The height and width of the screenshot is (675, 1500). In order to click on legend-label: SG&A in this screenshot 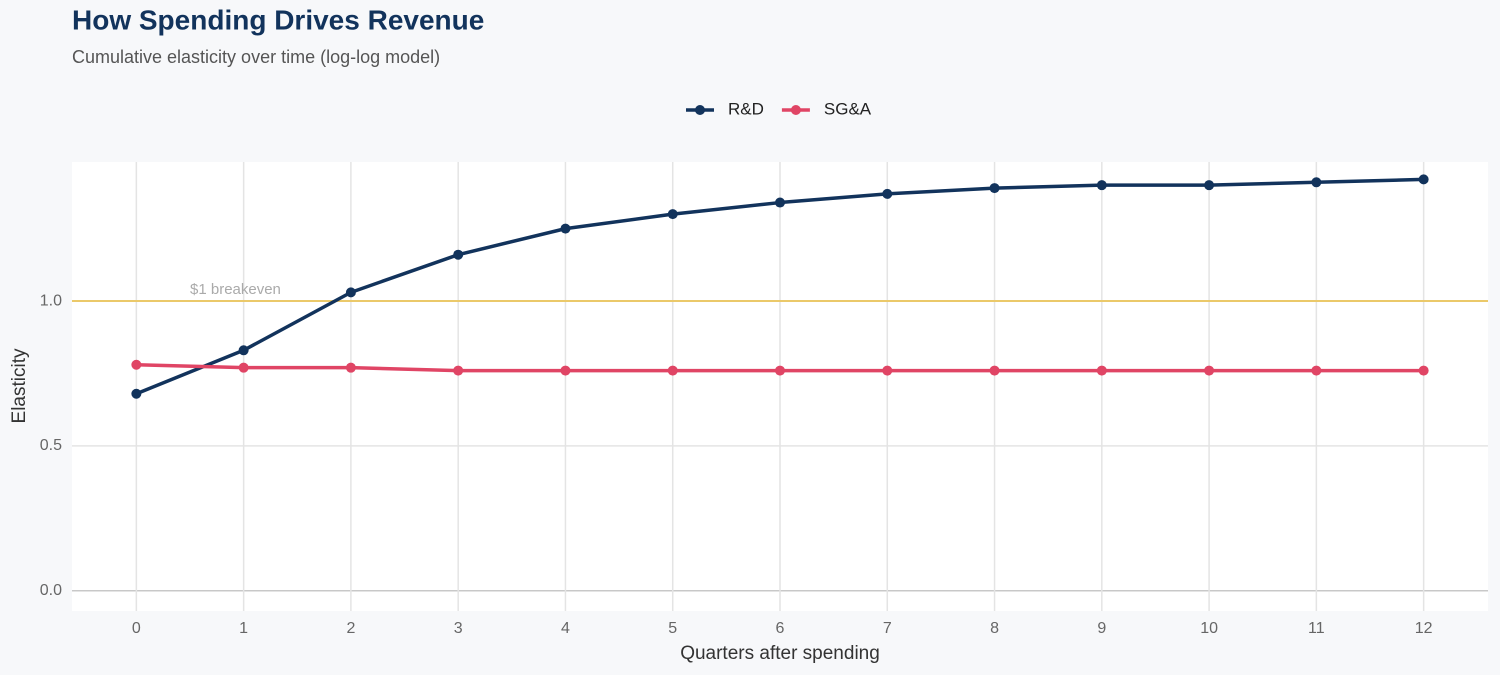, I will do `click(848, 108)`.